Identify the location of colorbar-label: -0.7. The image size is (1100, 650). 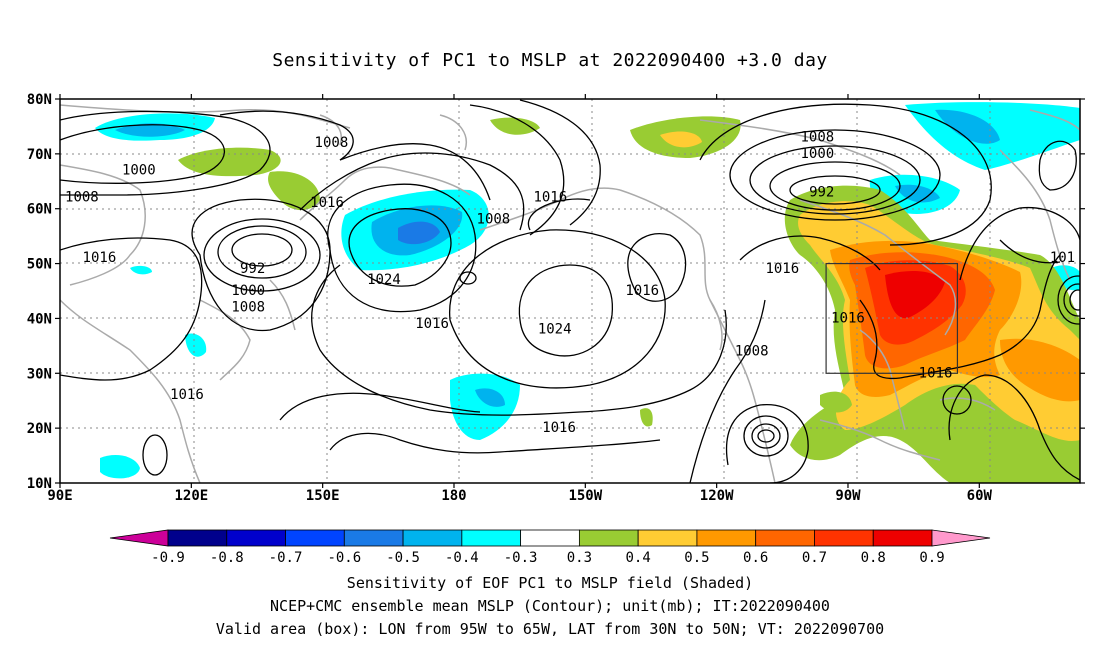
(286, 558).